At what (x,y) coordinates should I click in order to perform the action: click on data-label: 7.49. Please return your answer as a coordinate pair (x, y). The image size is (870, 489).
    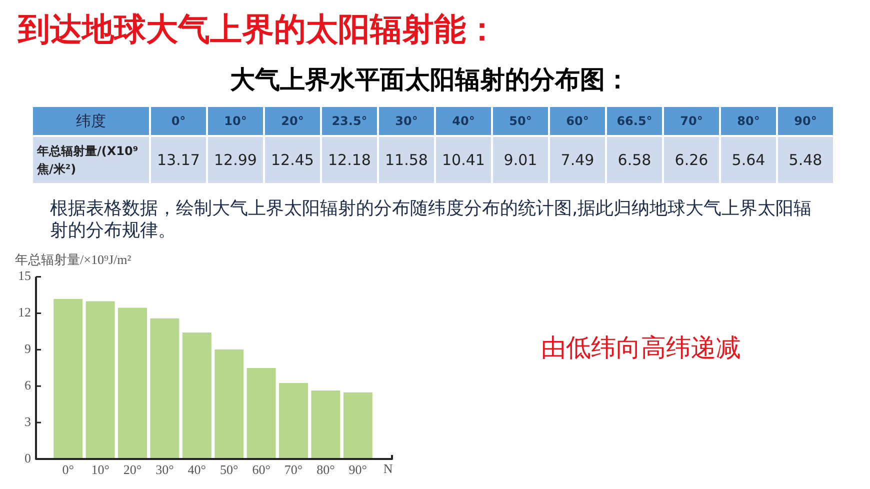
    Looking at the image, I should click on (578, 160).